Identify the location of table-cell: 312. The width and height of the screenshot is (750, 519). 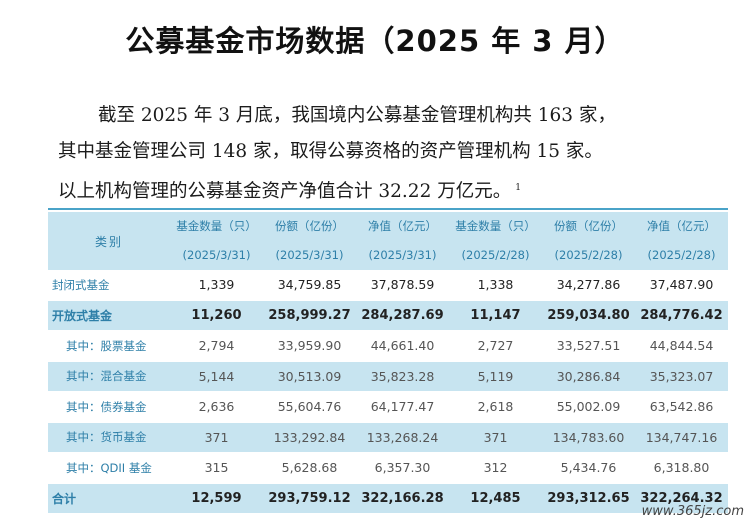
(495, 468).